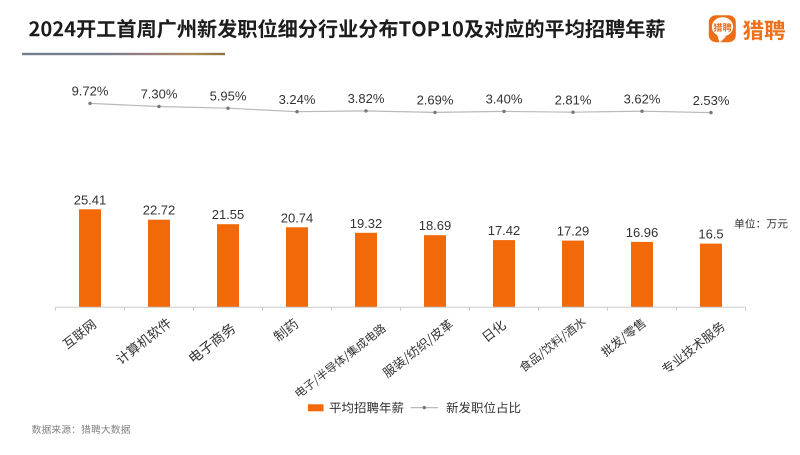  I want to click on svg-text: 7.30%, so click(159, 94).